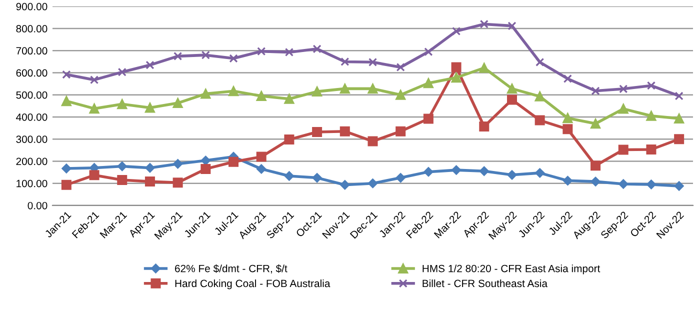  Describe the element at coordinates (511, 269) in the screenshot. I see `legend-label: HMS 1/2 80:20 - CFR East Asia import` at that location.